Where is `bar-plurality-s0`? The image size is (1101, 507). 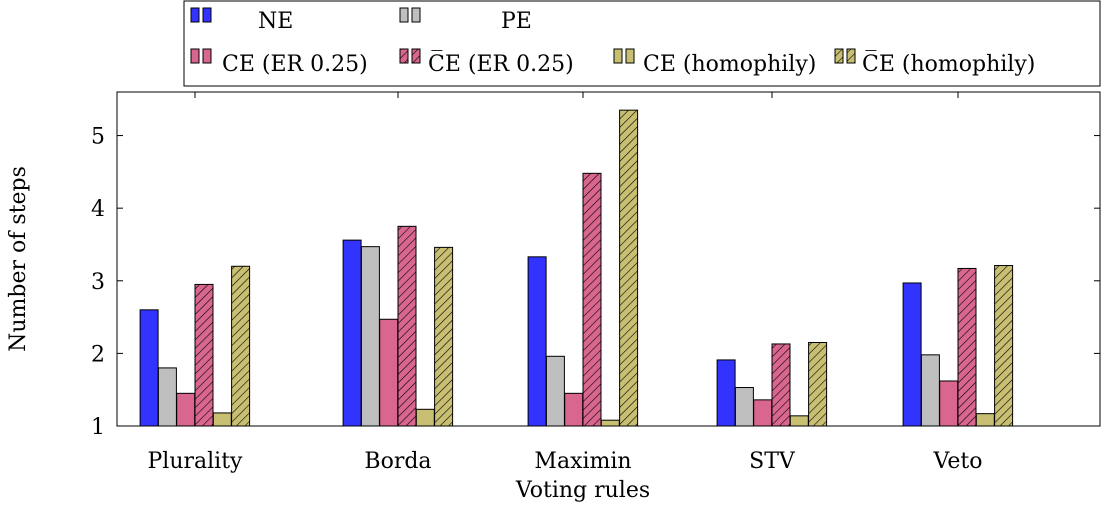 bar-plurality-s0 is located at coordinates (149, 368).